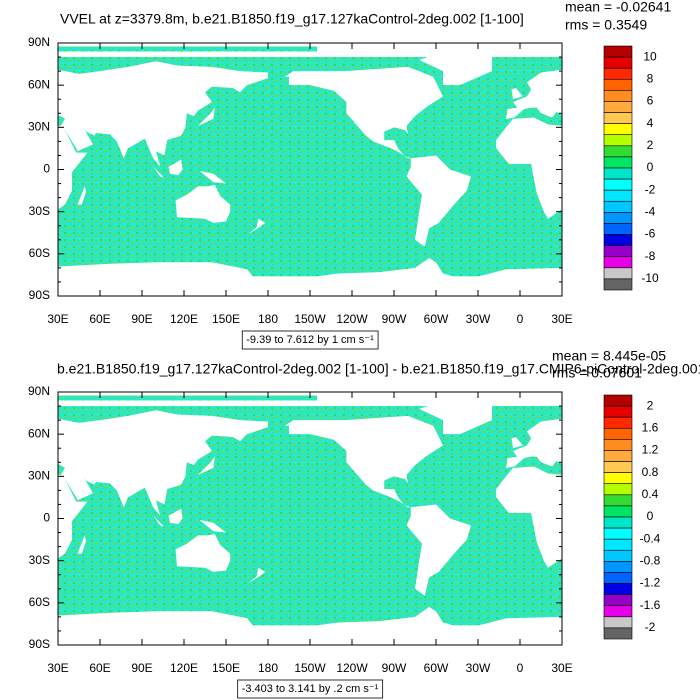 This screenshot has width=700, height=700. What do you see at coordinates (436, 319) in the screenshot?
I see `lon-label: 60W` at bounding box center [436, 319].